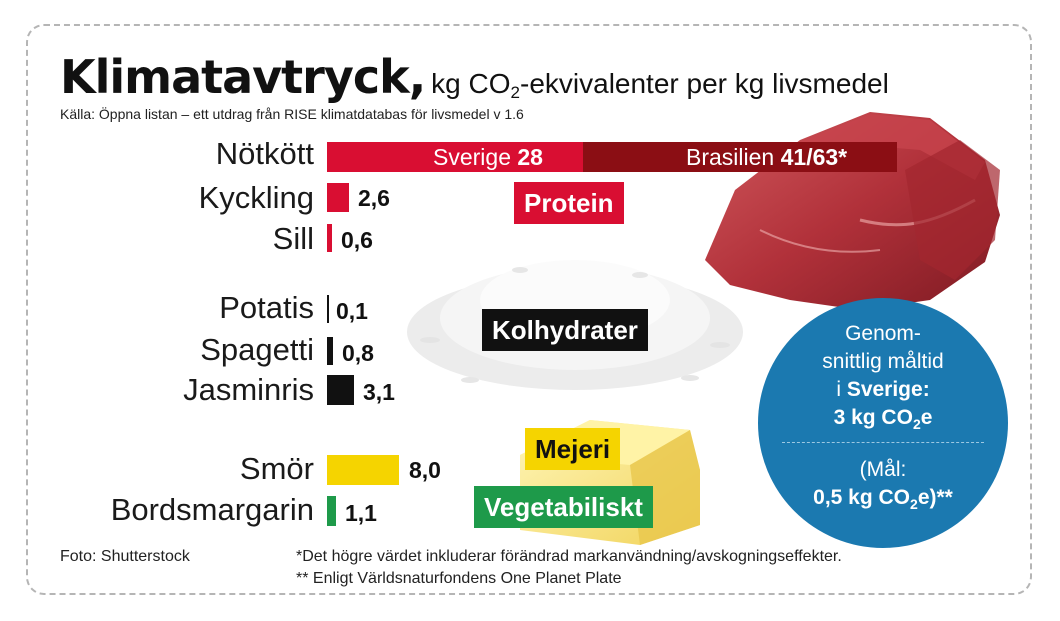 Image resolution: width=1060 pixels, height=621 pixels. I want to click on notkott-brasilien-label: Brasilien 41/63*, so click(767, 157).